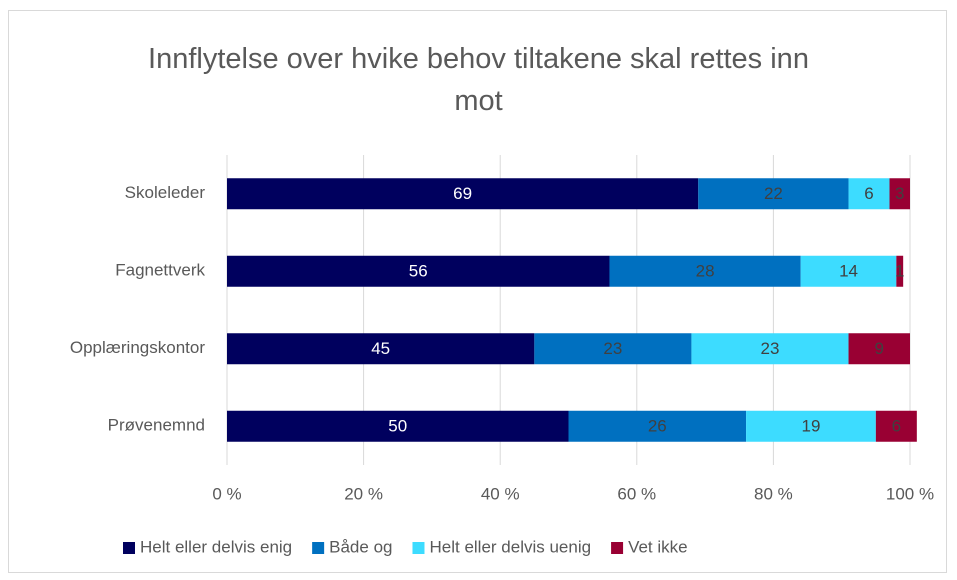 This screenshot has height=580, width=957. What do you see at coordinates (910, 493) in the screenshot?
I see `x-tick-label: 100 %` at bounding box center [910, 493].